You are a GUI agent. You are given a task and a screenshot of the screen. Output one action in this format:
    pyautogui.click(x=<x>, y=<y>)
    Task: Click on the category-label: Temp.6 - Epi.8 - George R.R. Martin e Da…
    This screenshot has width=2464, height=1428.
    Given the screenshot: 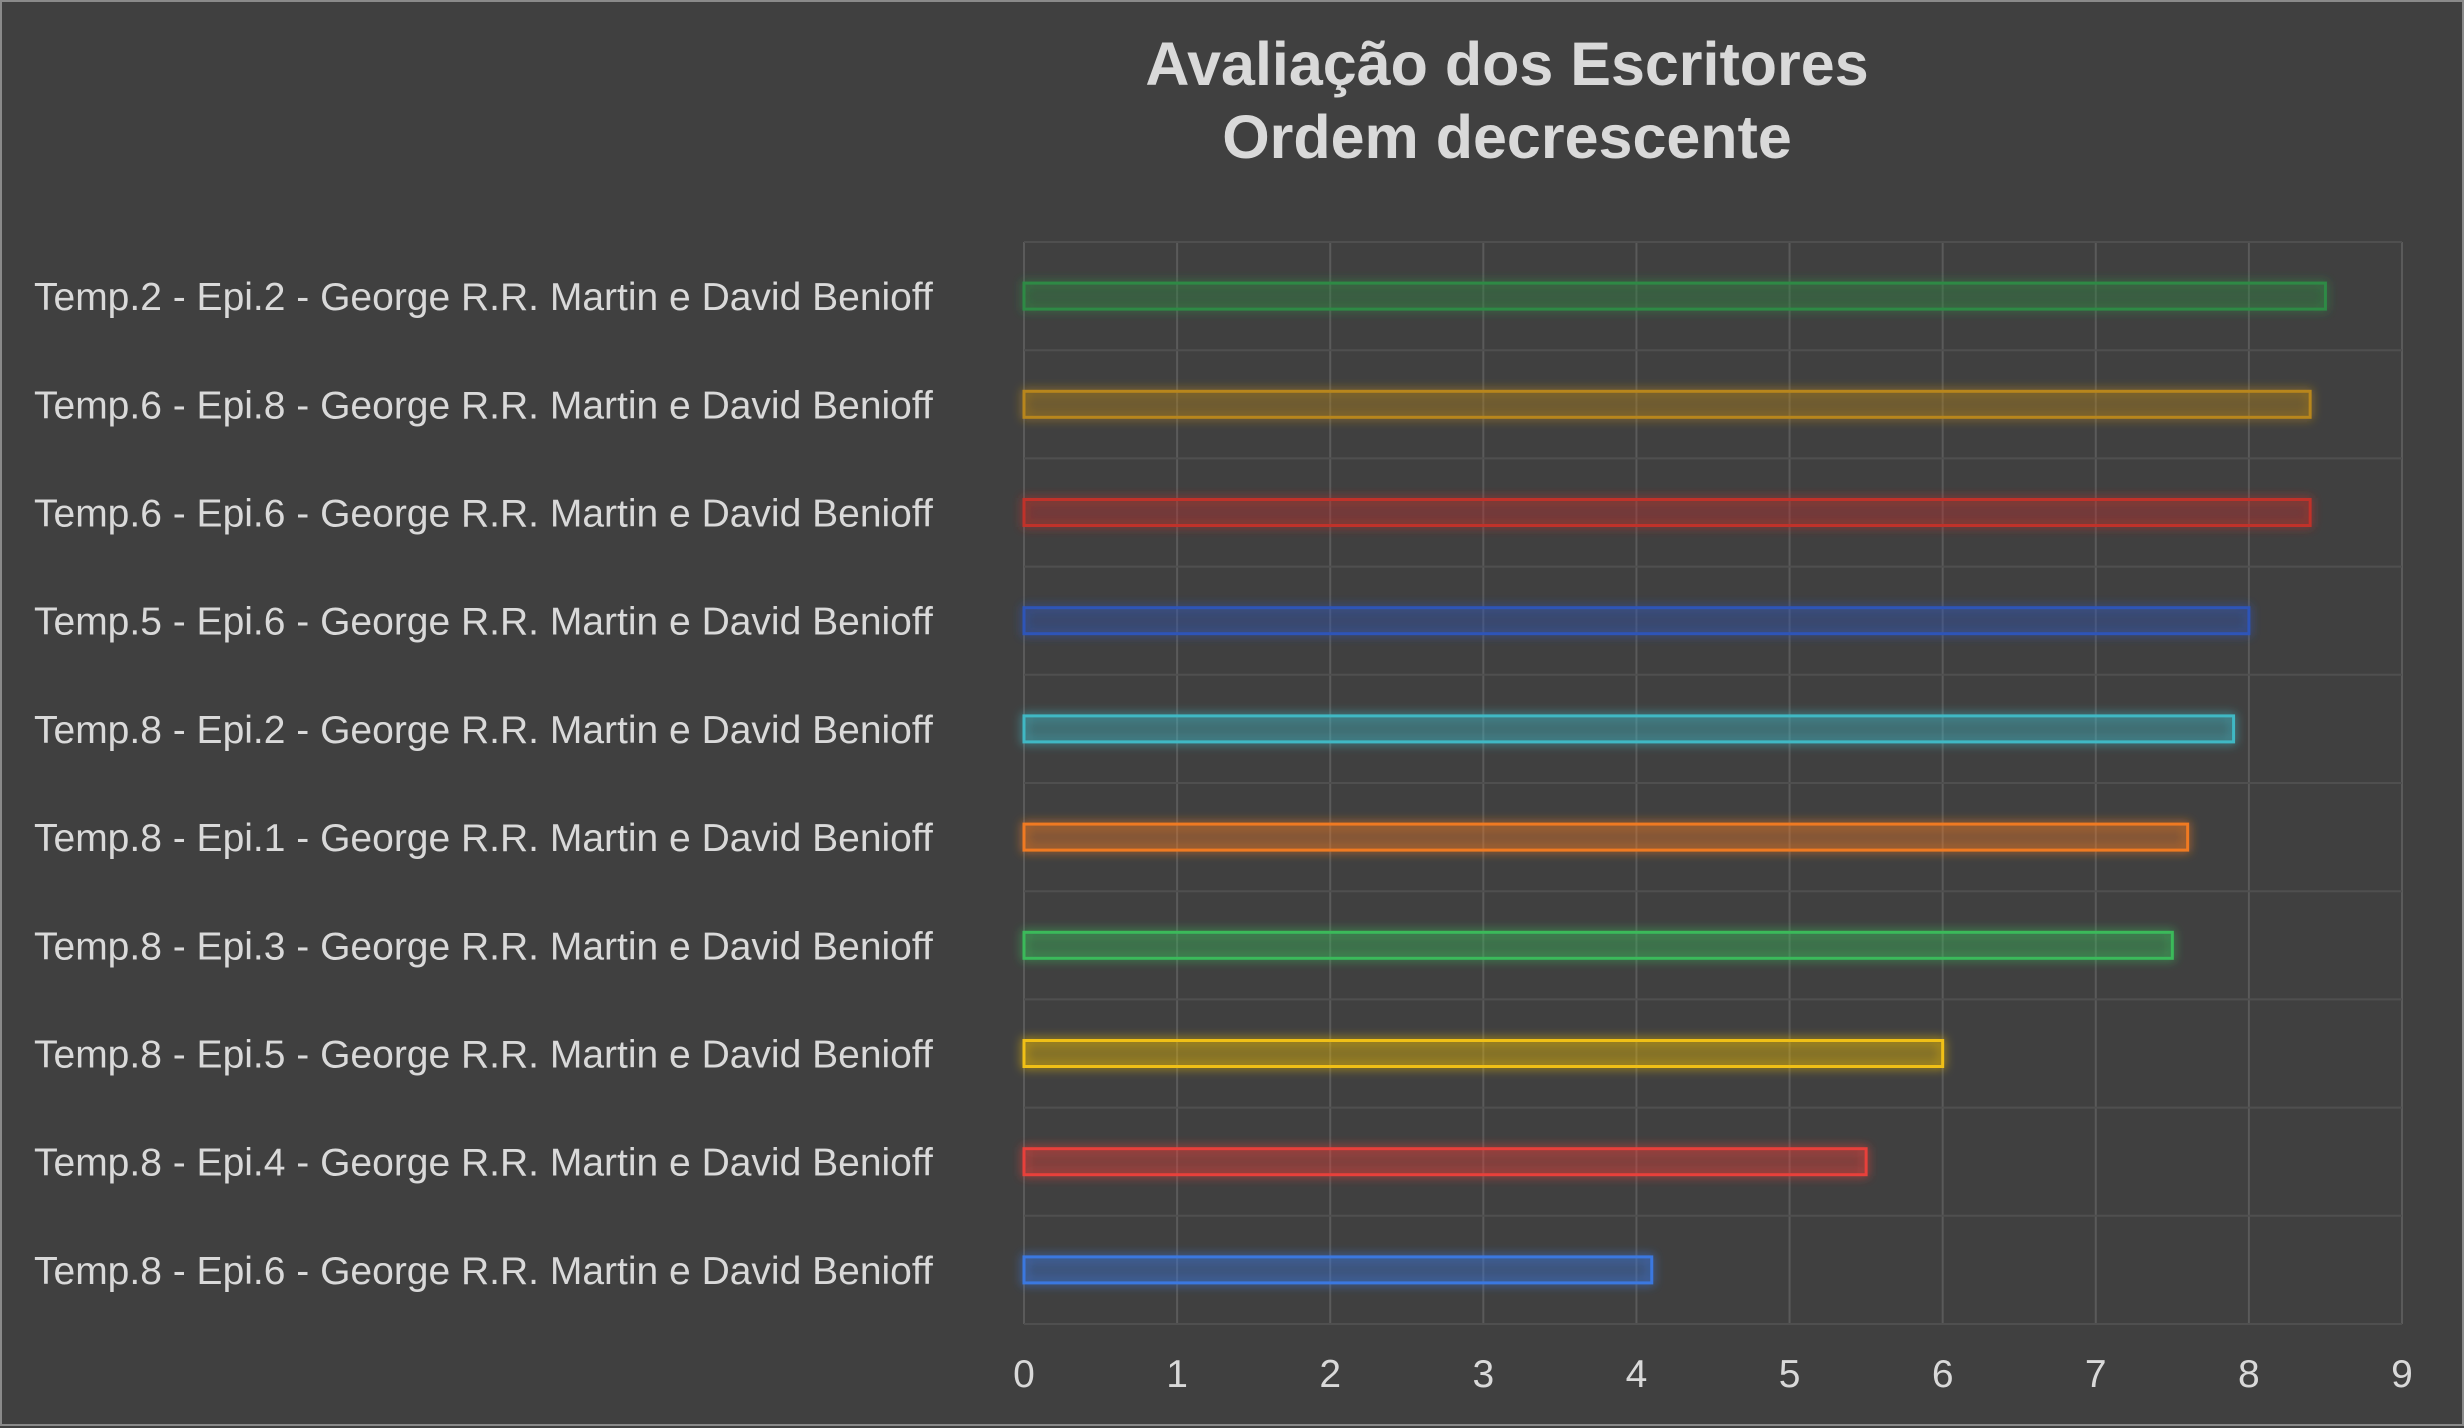 What is the action you would take?
    pyautogui.click(x=483, y=405)
    